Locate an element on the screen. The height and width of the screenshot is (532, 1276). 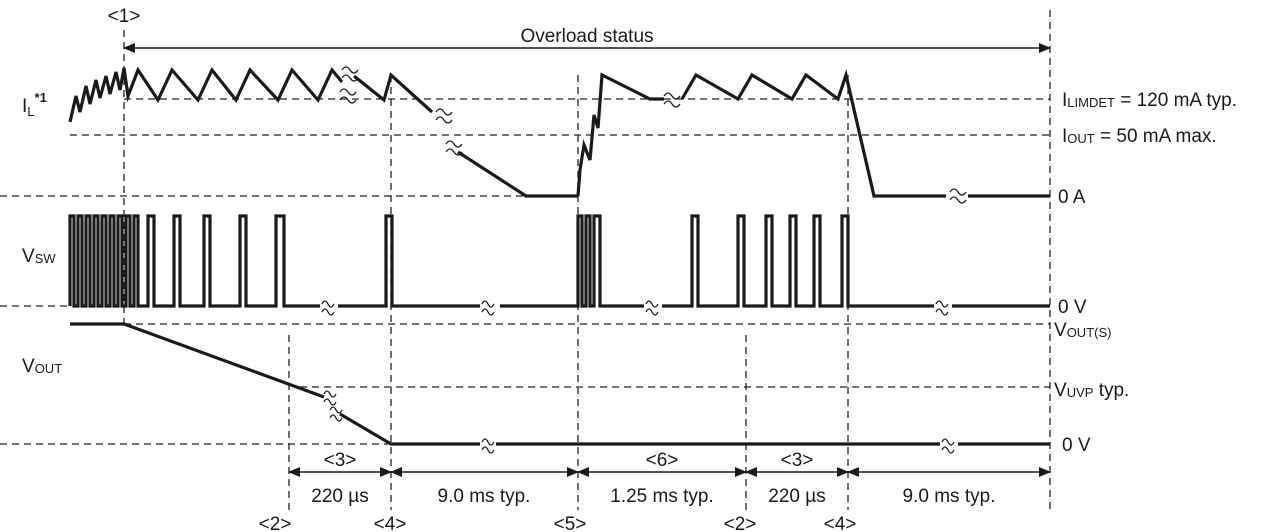
timing-label-220us-a: 220 µs is located at coordinates (339, 496).